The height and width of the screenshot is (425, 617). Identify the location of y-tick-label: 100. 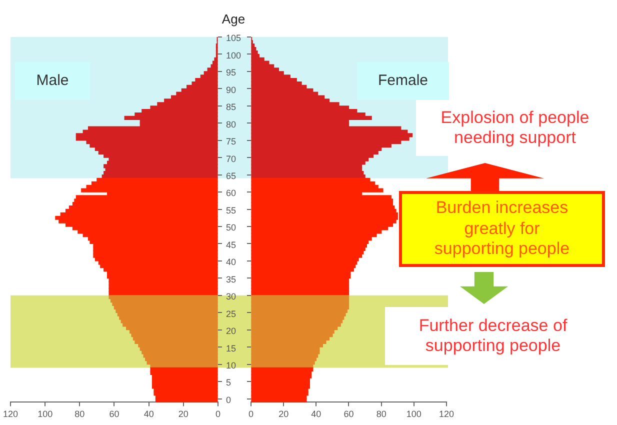
(234, 55).